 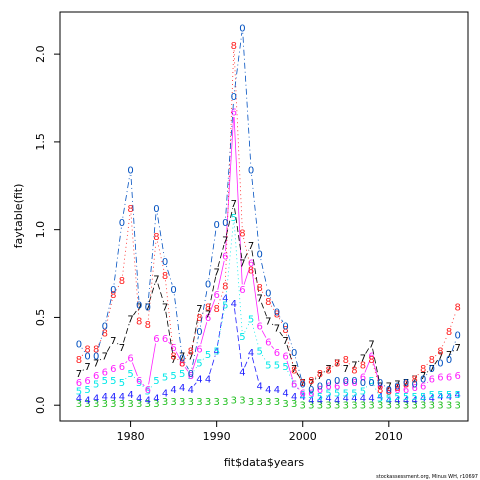 I want to click on y-axis-label: faytable(fit), so click(x=18, y=216).